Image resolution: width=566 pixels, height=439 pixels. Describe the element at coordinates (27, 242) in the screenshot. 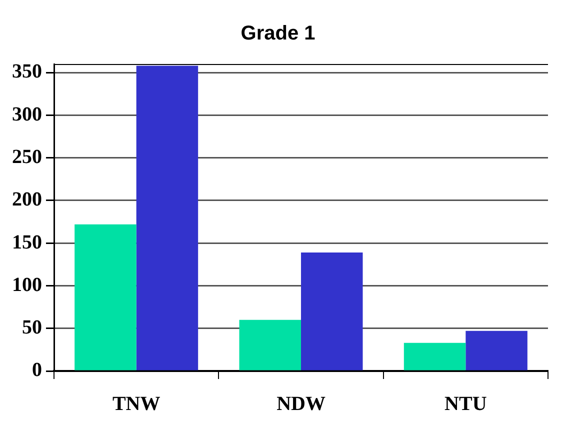

I see `y-tick-label: 150` at that location.